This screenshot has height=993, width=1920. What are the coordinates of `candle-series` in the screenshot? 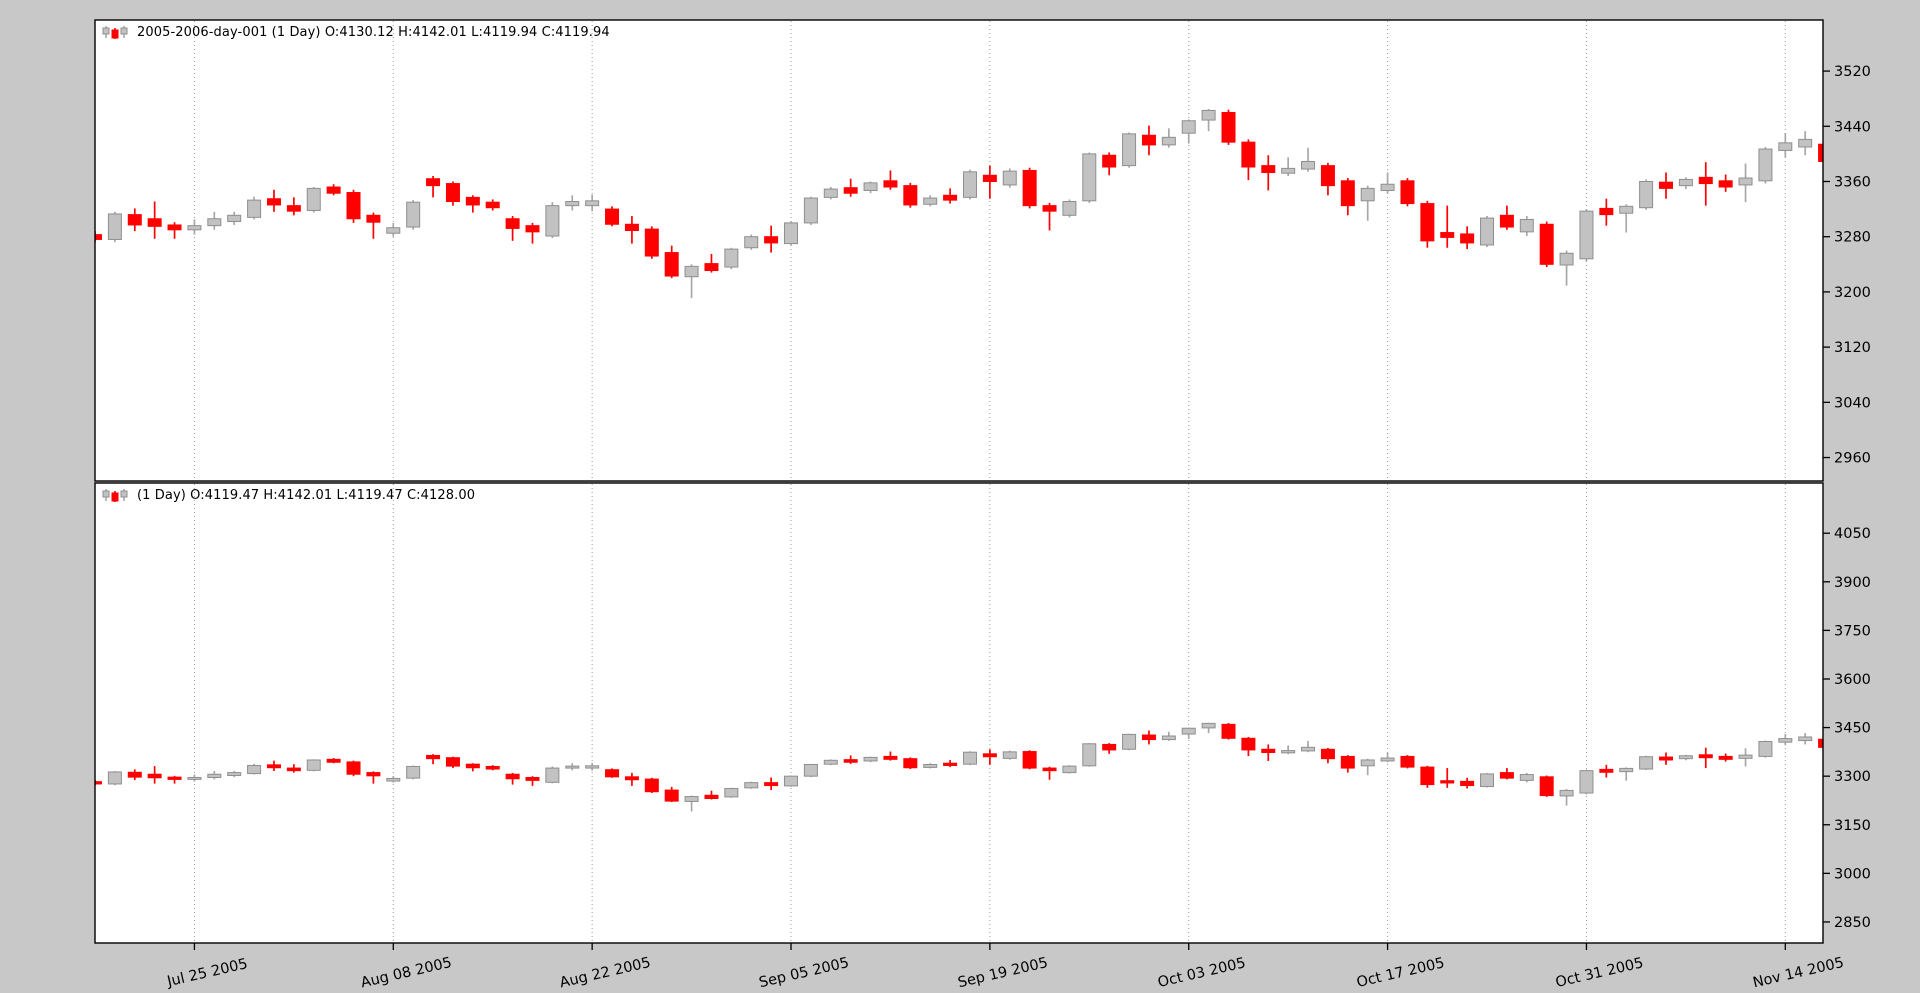 It's located at (959, 767).